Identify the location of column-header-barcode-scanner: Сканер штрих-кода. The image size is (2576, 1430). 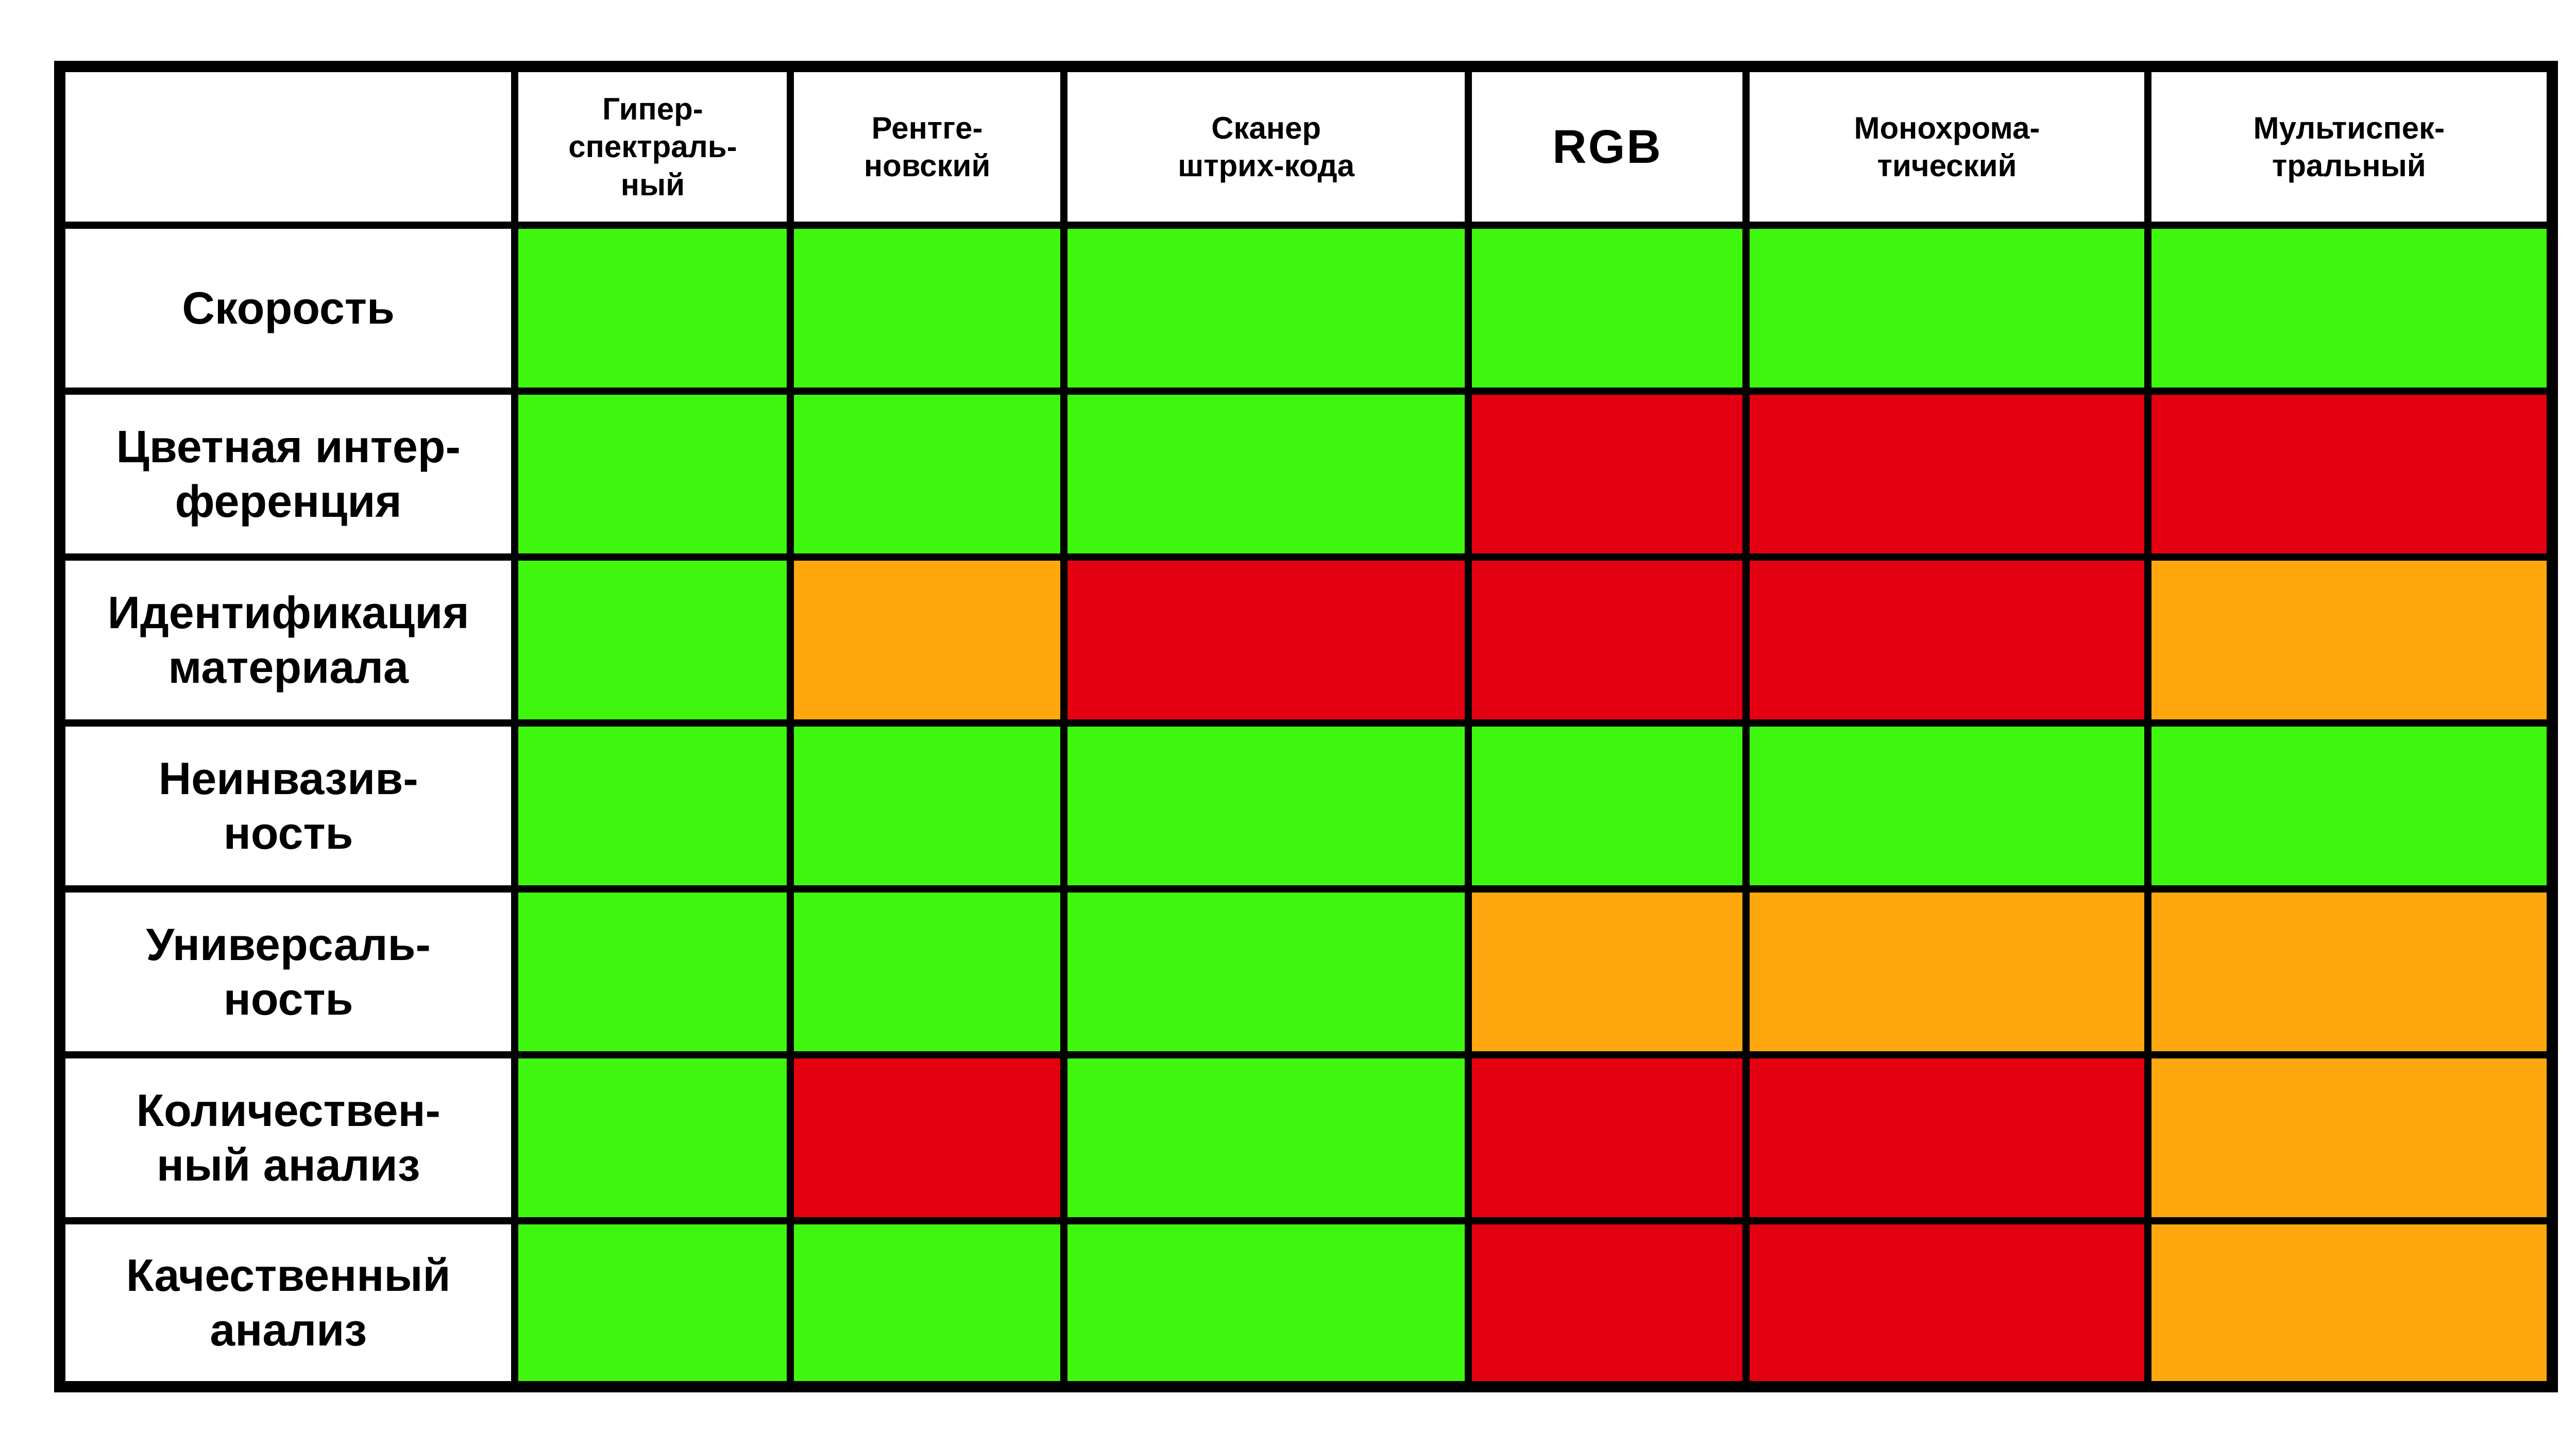
(1266, 146).